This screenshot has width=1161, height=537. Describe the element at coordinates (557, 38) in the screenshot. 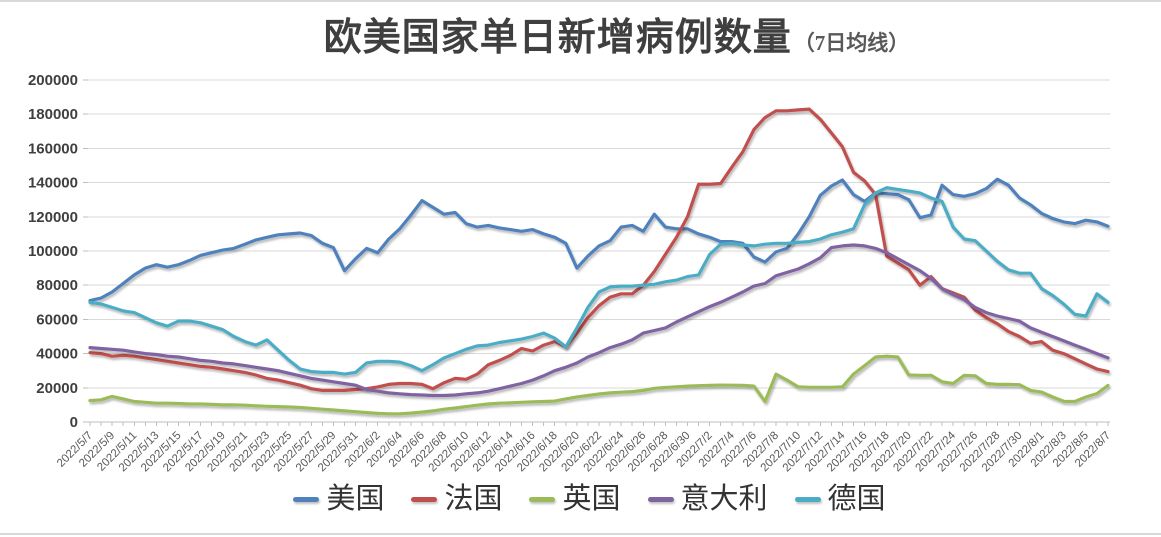

I see `chart-title-main: 欧美国家单日新增病例数量` at that location.